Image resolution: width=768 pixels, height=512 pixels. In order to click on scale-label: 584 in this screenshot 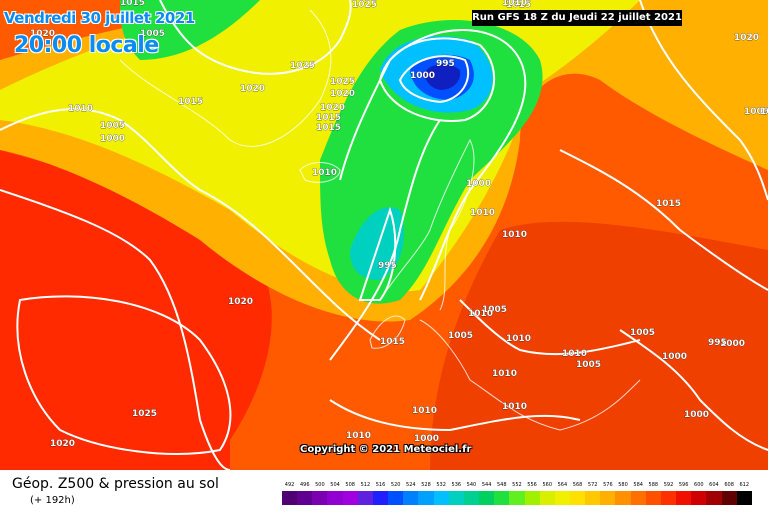, I will do `click(638, 485)`.